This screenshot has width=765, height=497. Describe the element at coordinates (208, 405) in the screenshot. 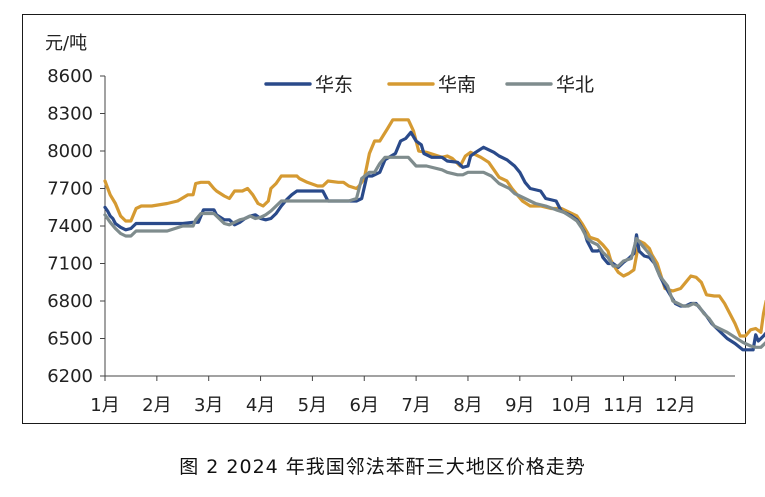

I see `x-tick-label: 3月` at that location.